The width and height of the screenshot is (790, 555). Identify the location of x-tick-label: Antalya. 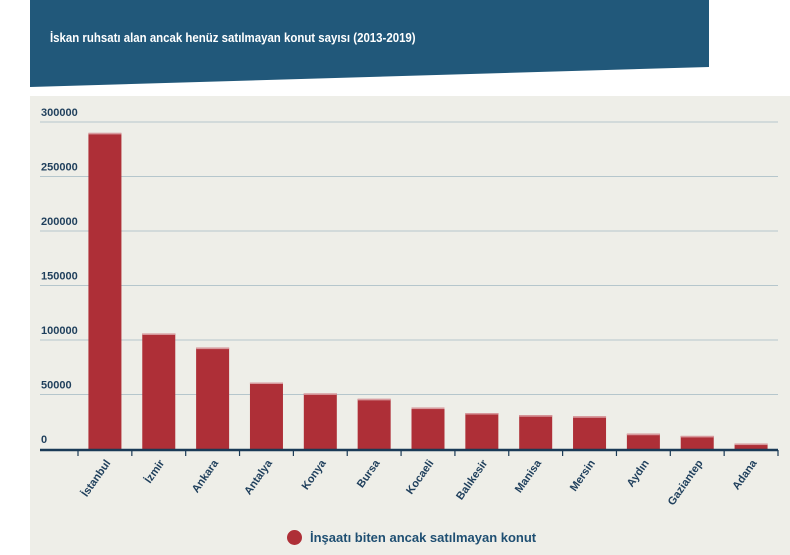
(258, 477).